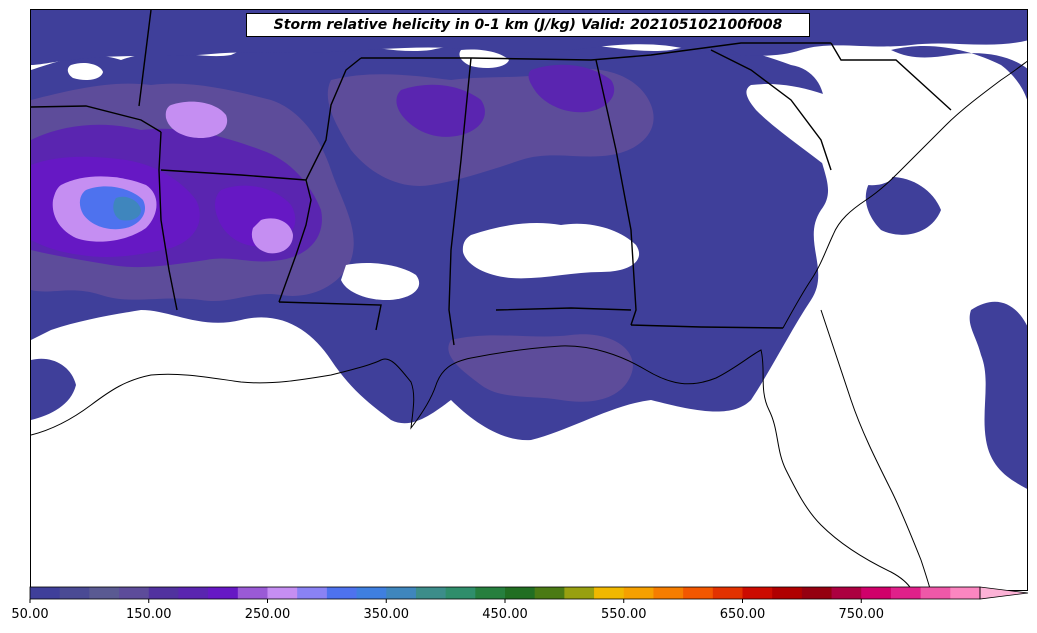  Describe the element at coordinates (386, 614) in the screenshot. I see `colorbar-tick-label: 350.00` at that location.